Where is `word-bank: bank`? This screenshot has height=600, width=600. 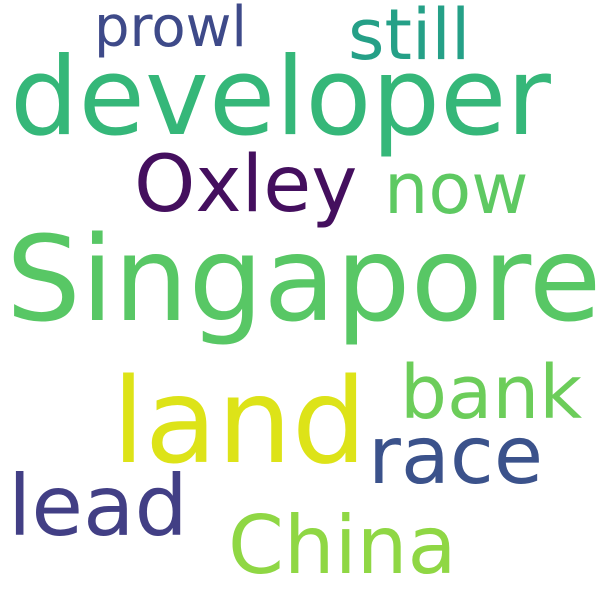 word-bank: bank is located at coordinates (491, 393).